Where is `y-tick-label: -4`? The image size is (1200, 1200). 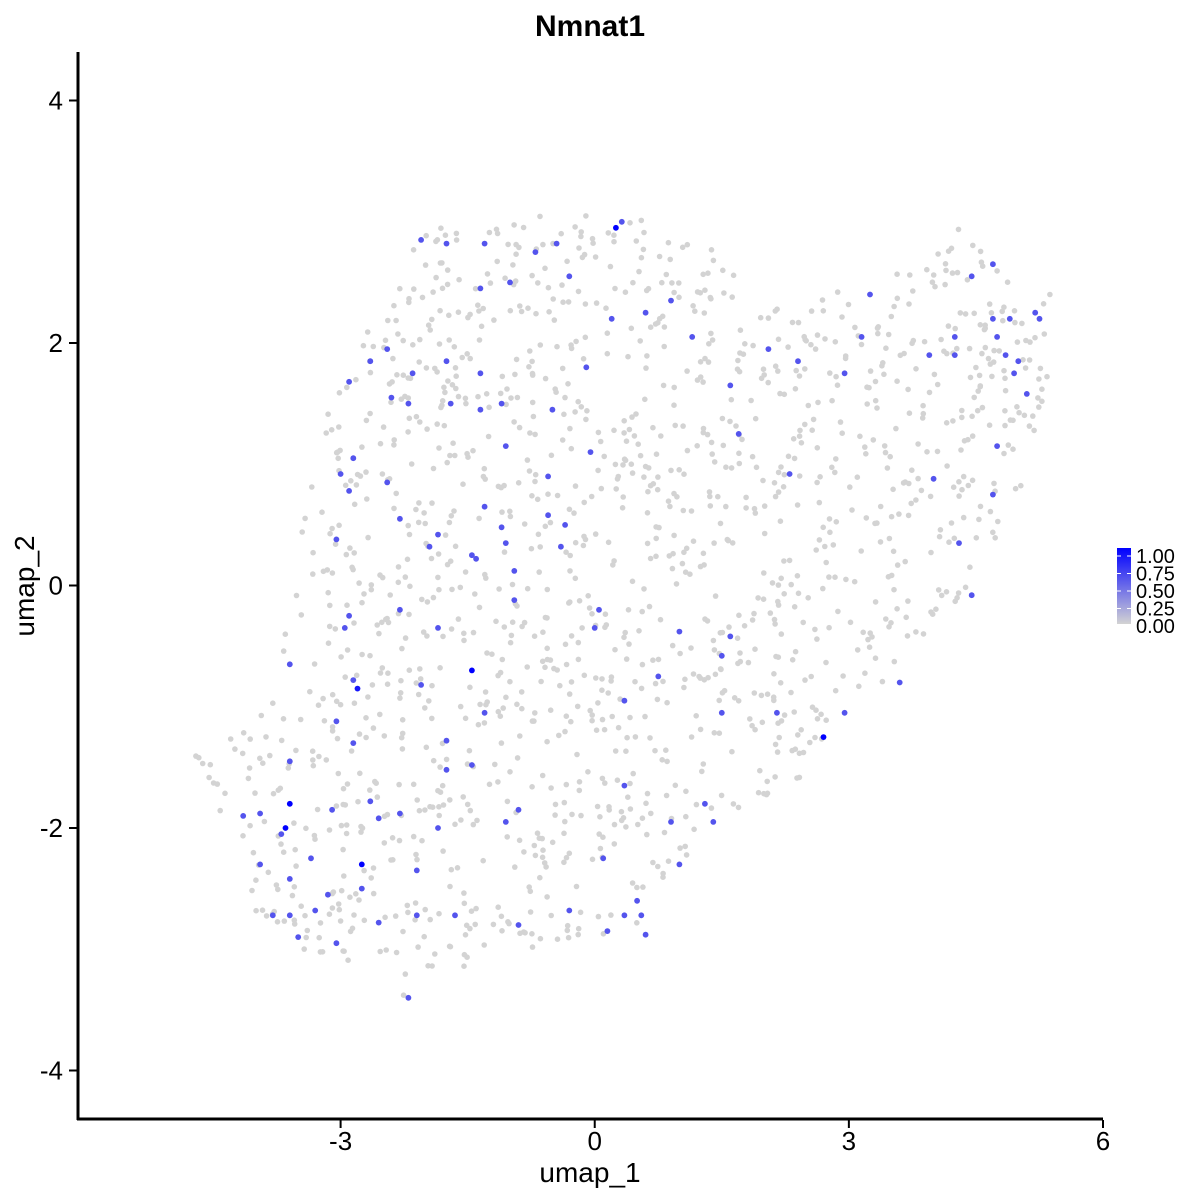
y-tick-label: -4 is located at coordinates (51, 1071).